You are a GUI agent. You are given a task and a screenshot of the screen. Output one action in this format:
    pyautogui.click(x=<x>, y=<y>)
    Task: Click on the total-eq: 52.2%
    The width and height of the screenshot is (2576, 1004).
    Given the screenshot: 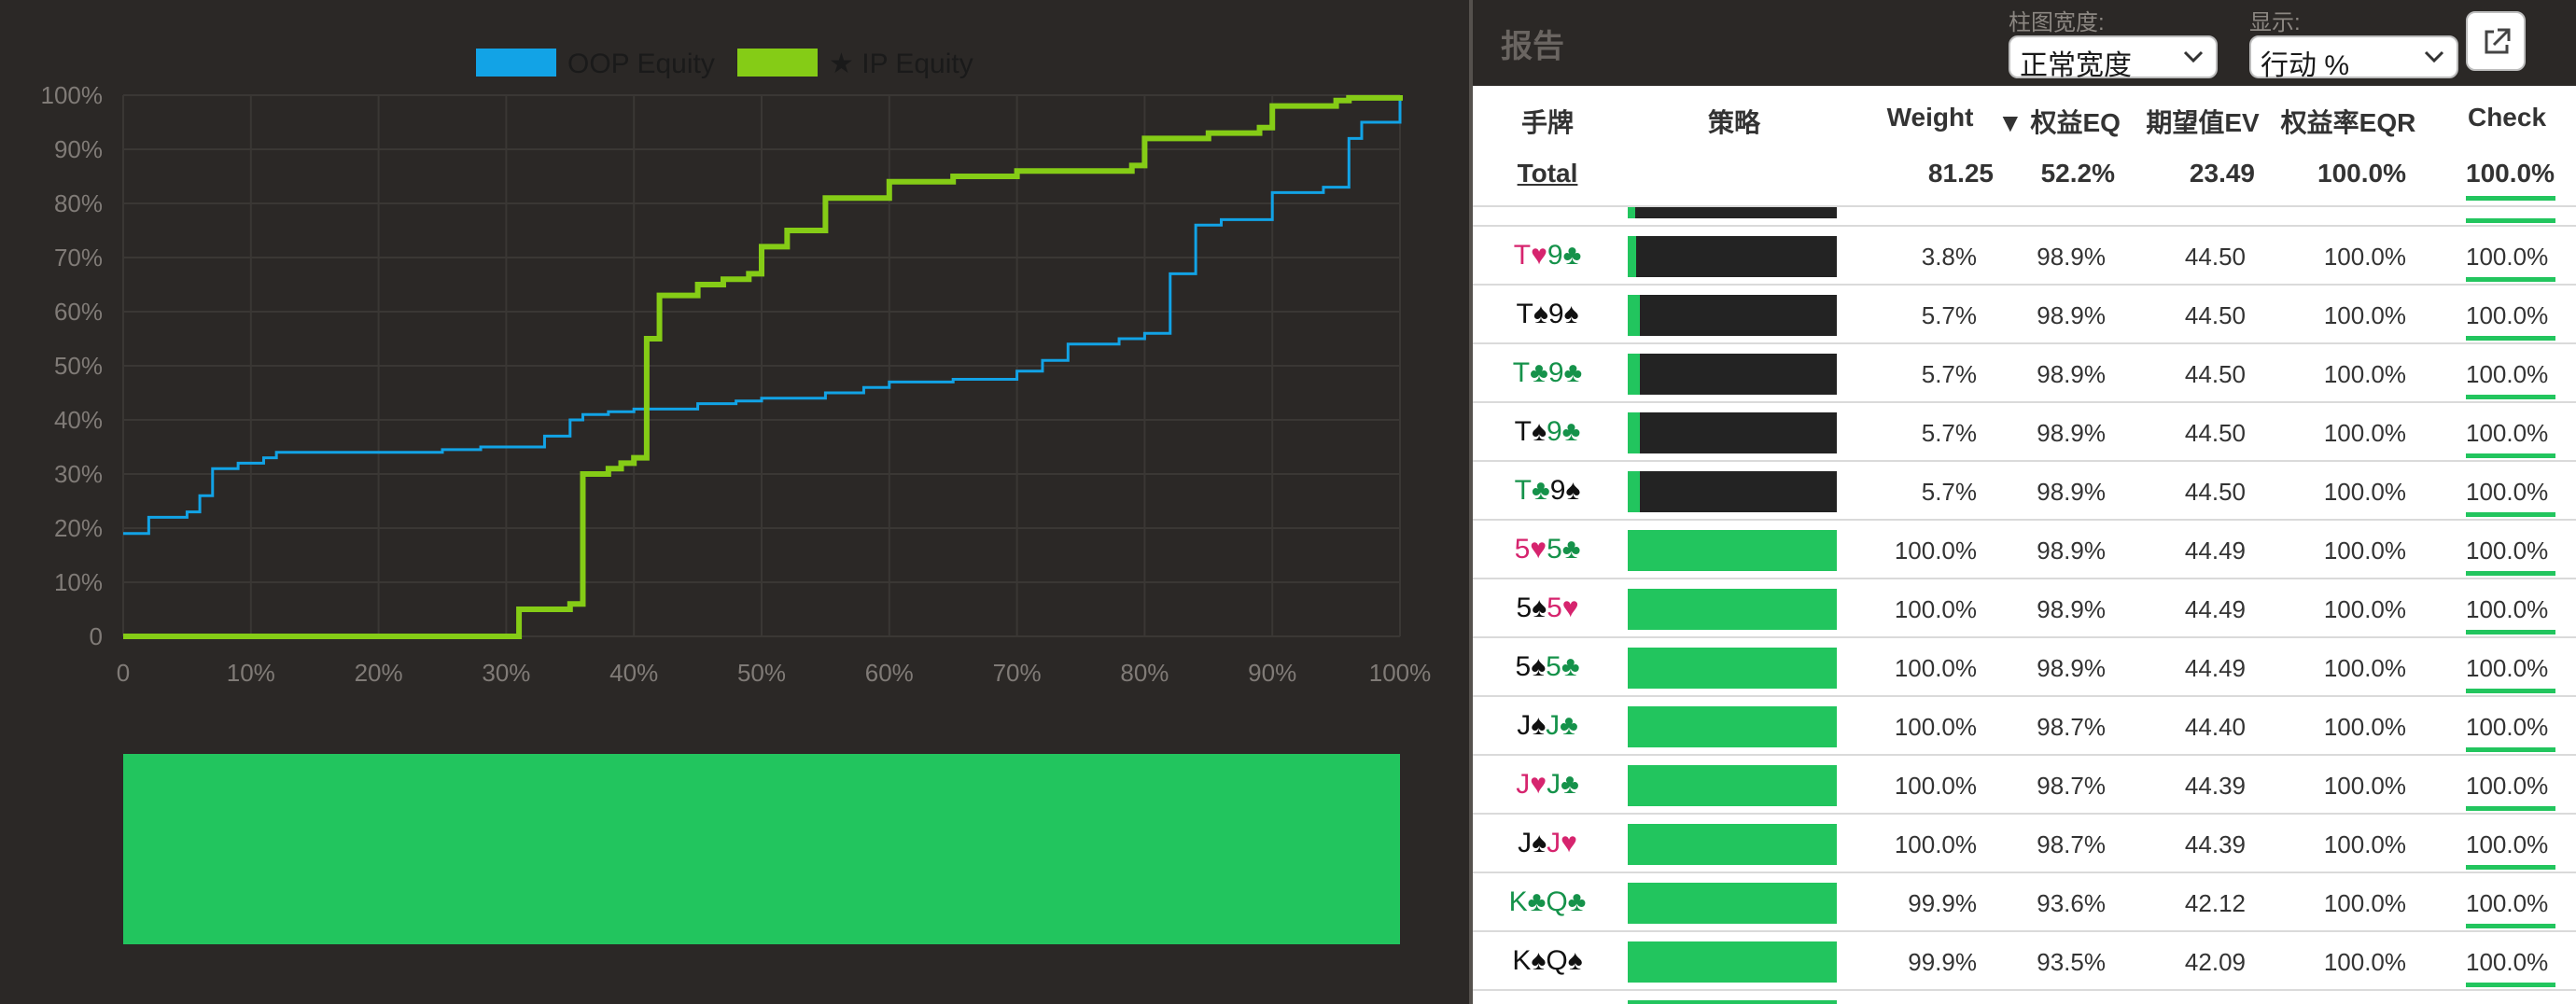 What is the action you would take?
    pyautogui.click(x=2077, y=173)
    